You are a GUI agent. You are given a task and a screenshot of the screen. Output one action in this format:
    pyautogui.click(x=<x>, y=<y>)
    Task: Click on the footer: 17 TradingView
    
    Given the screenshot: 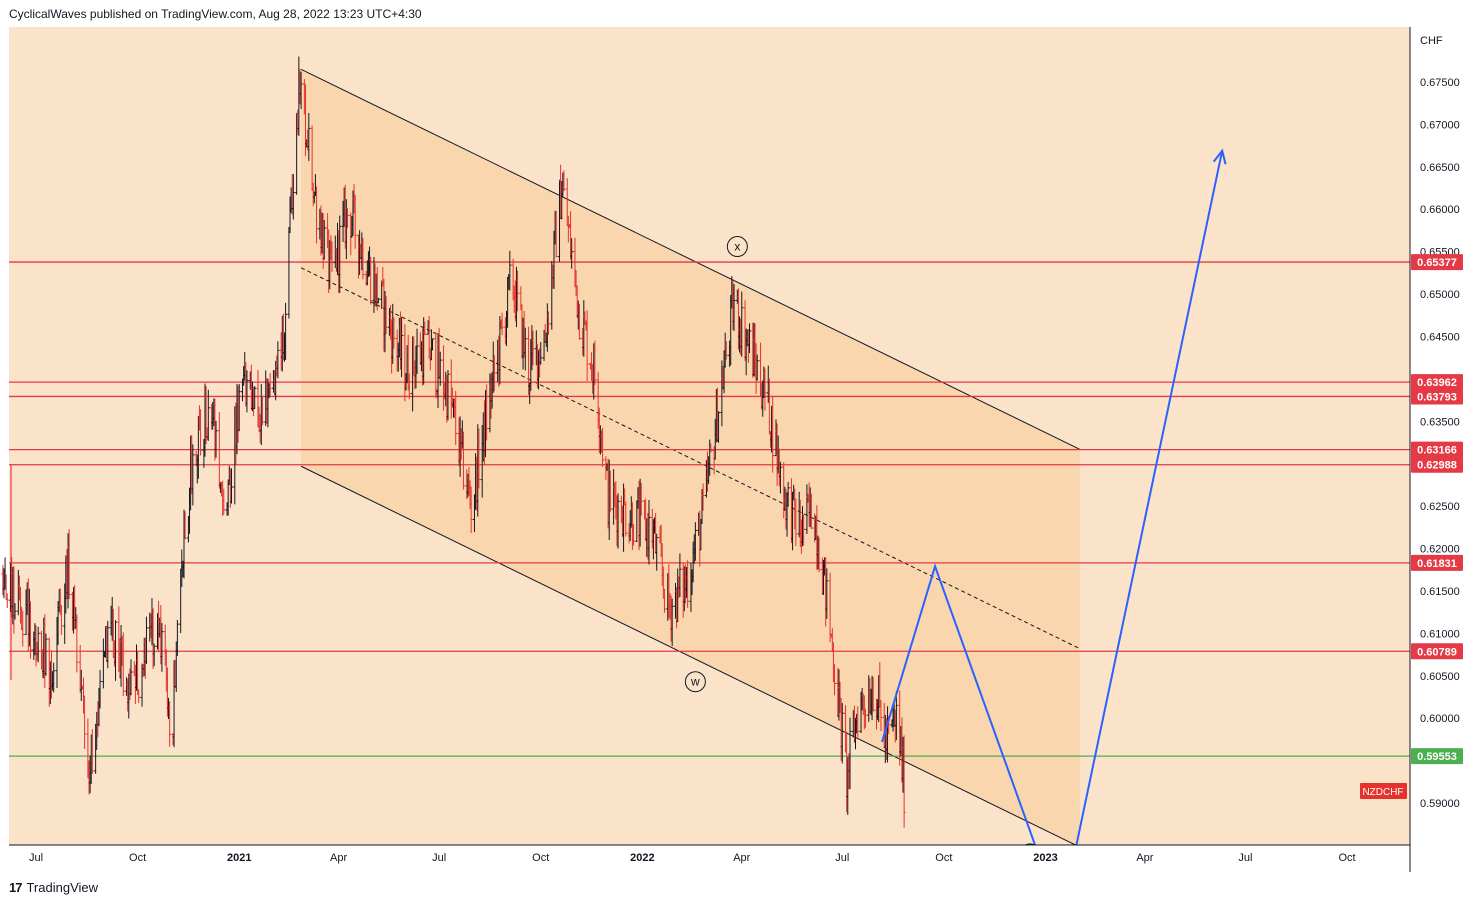 What is the action you would take?
    pyautogui.click(x=53, y=887)
    